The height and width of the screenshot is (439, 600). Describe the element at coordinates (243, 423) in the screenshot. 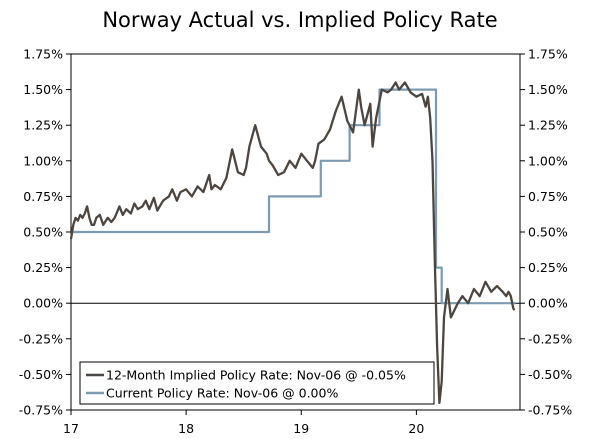

I see `x-axis: 17 18 19 20` at that location.